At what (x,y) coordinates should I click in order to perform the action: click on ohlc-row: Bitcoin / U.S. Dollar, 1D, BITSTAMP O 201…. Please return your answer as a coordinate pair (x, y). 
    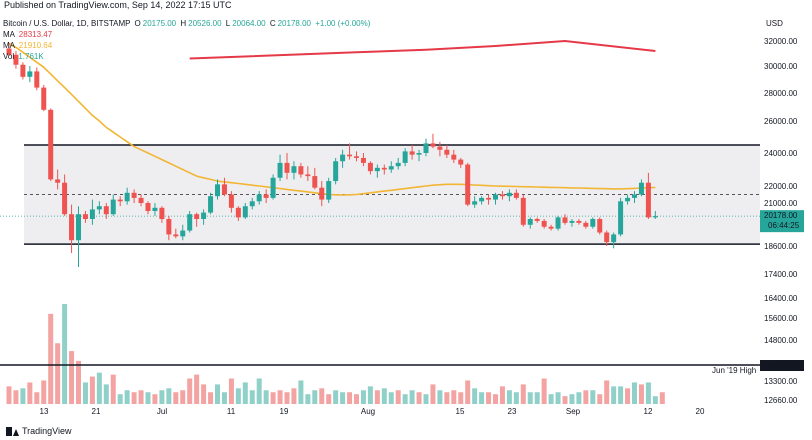
    Looking at the image, I should click on (213, 23).